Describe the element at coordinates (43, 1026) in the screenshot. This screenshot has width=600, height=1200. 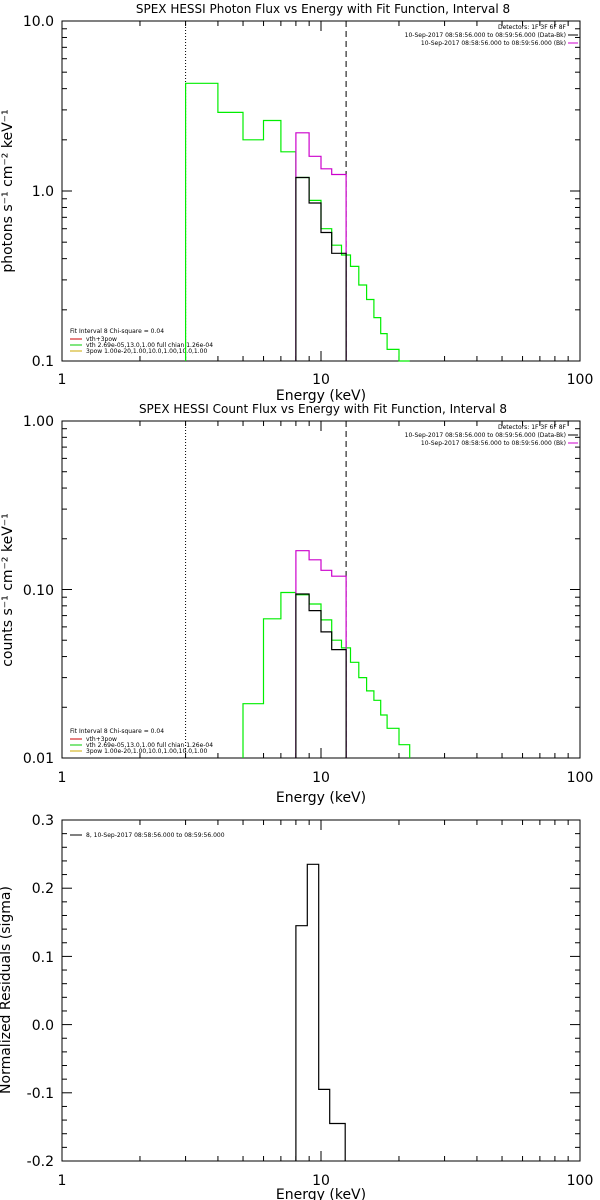
I see `y-tick-label: 0.0` at that location.